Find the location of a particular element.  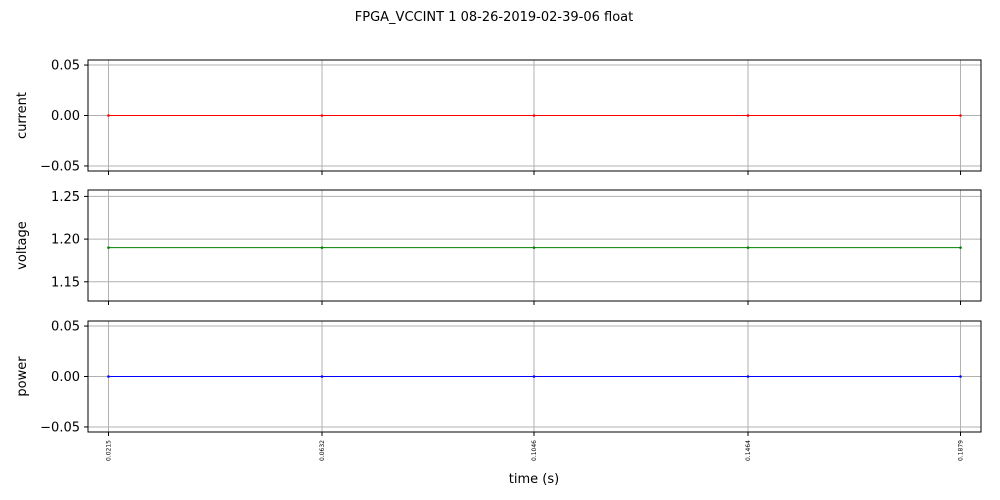

y-axis-label-power: power is located at coordinates (22, 376).